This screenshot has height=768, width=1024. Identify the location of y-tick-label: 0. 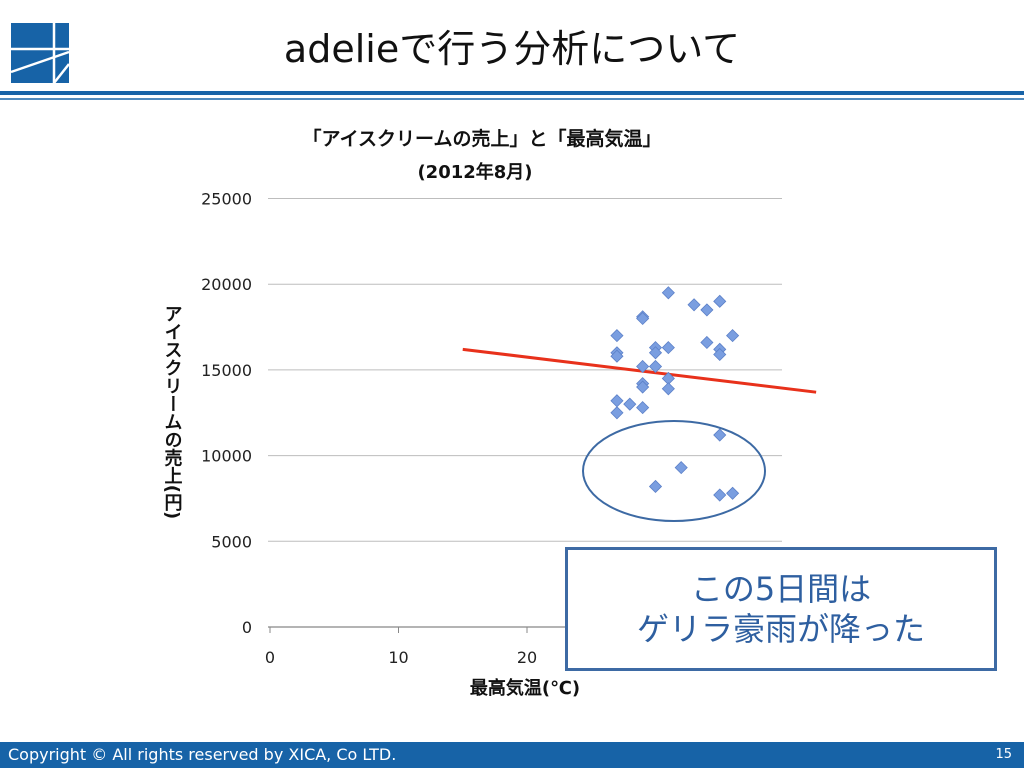
(247, 627).